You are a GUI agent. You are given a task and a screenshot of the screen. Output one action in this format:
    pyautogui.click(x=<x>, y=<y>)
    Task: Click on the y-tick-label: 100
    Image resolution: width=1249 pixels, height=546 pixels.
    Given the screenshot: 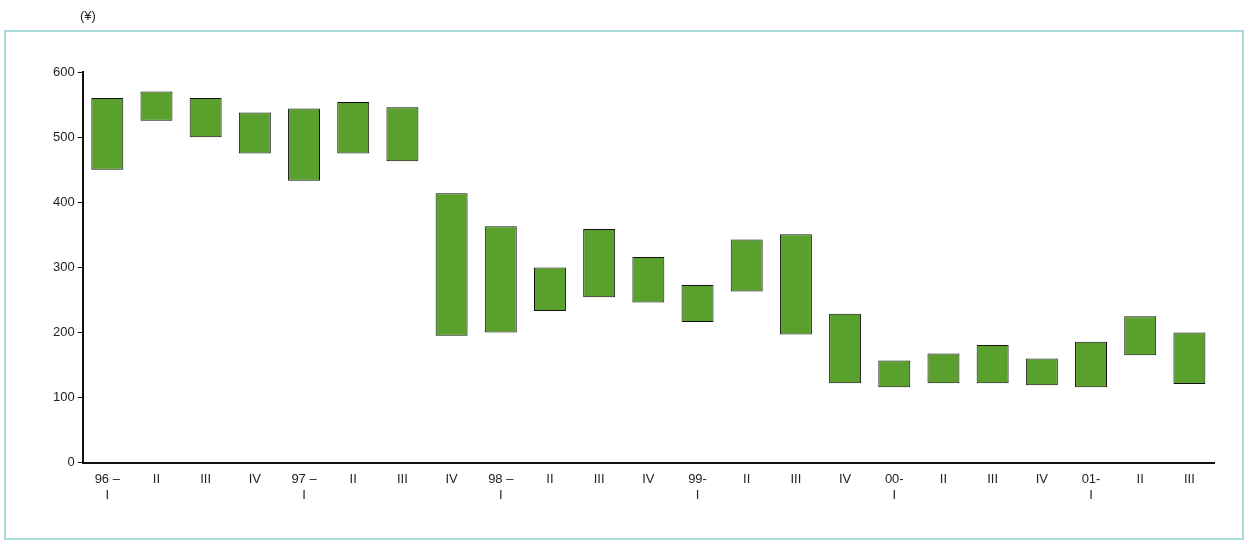 What is the action you would take?
    pyautogui.click(x=63, y=397)
    